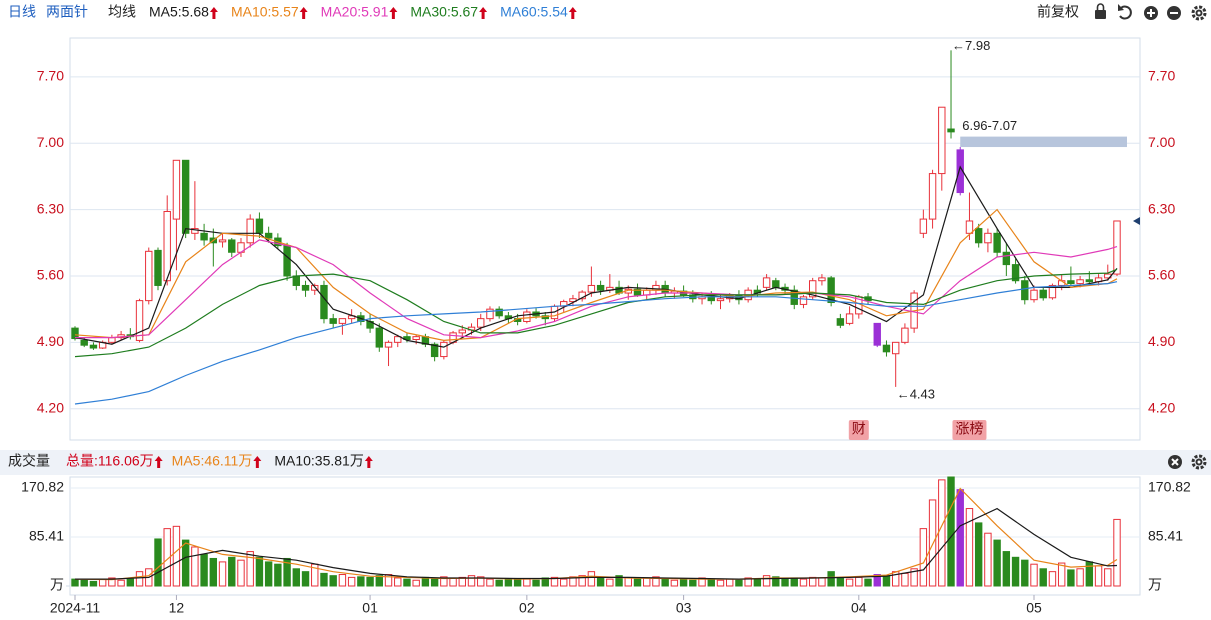  What do you see at coordinates (22, 12) in the screenshot?
I see `period: 日线` at bounding box center [22, 12].